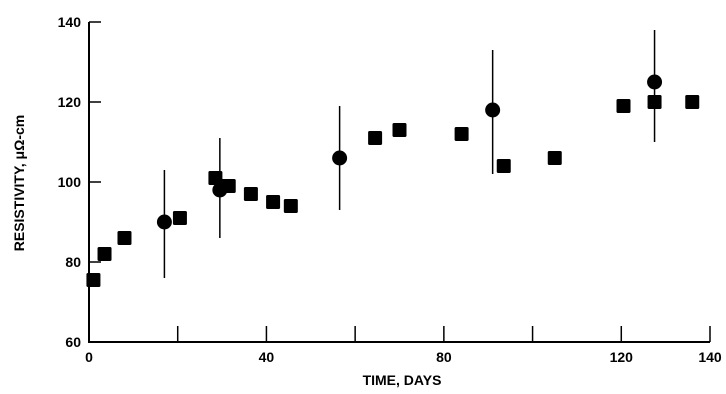 The width and height of the screenshot is (726, 394). I want to click on x-tick-label: 80, so click(444, 357).